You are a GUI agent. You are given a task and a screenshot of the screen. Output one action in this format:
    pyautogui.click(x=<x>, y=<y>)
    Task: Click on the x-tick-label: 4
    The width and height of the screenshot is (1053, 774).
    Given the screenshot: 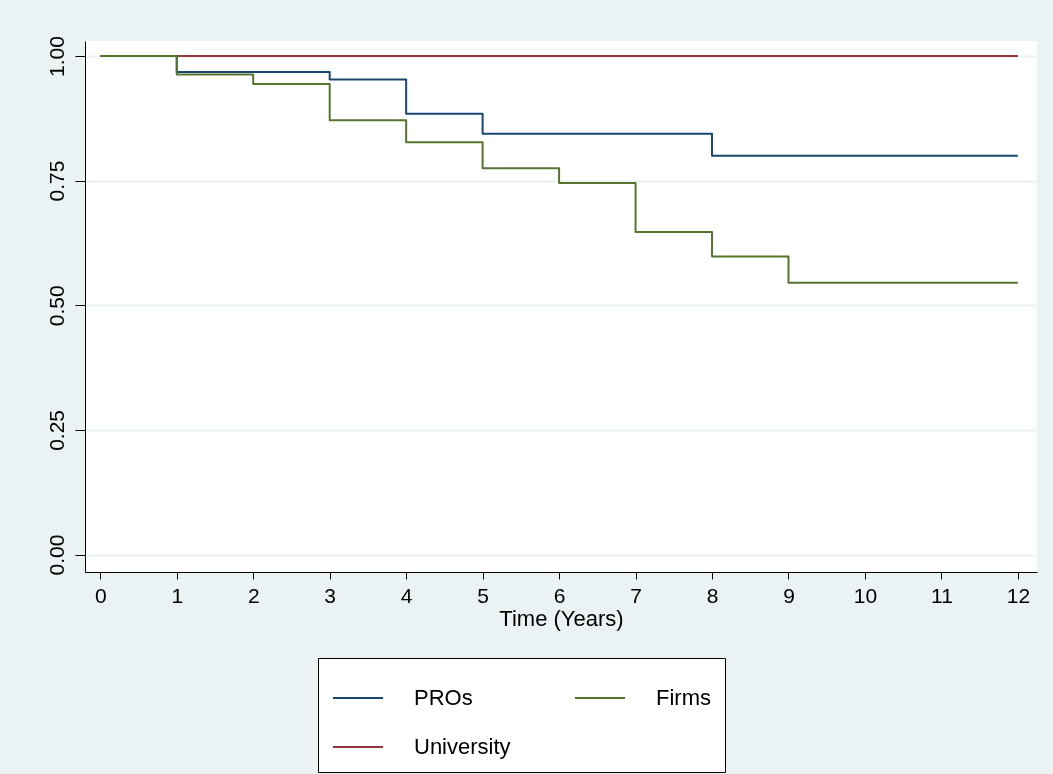 What is the action you would take?
    pyautogui.click(x=406, y=595)
    